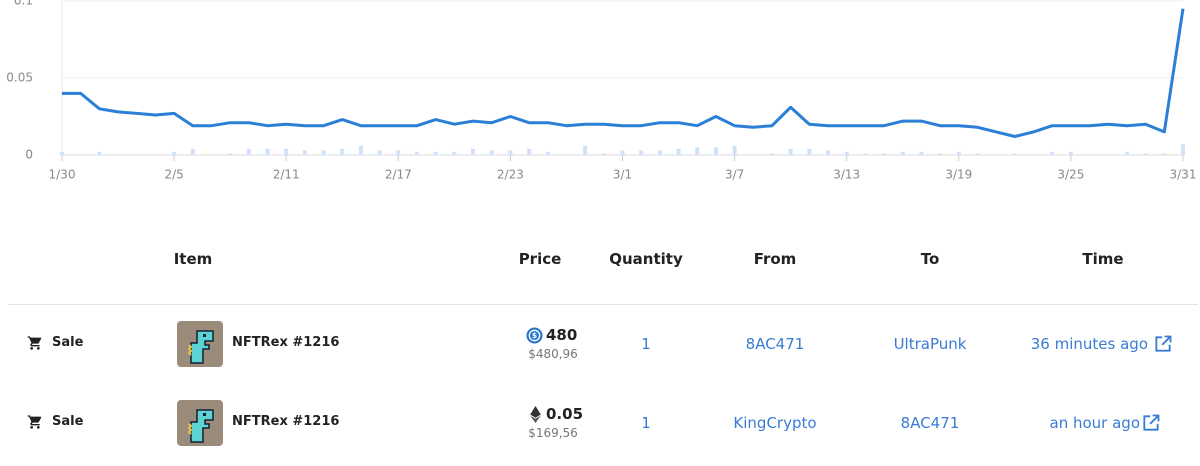 The height and width of the screenshot is (466, 1200). Describe the element at coordinates (286, 175) in the screenshot. I see `x-tick-label: 2/11` at that location.